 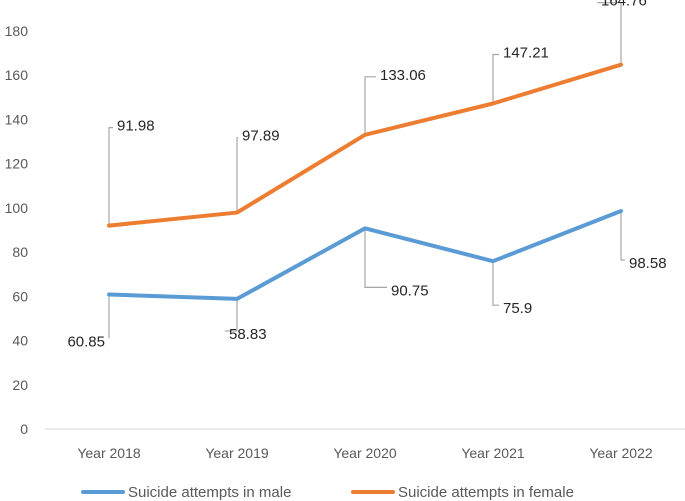 What do you see at coordinates (17, 75) in the screenshot?
I see `y-tick-label: 160` at bounding box center [17, 75].